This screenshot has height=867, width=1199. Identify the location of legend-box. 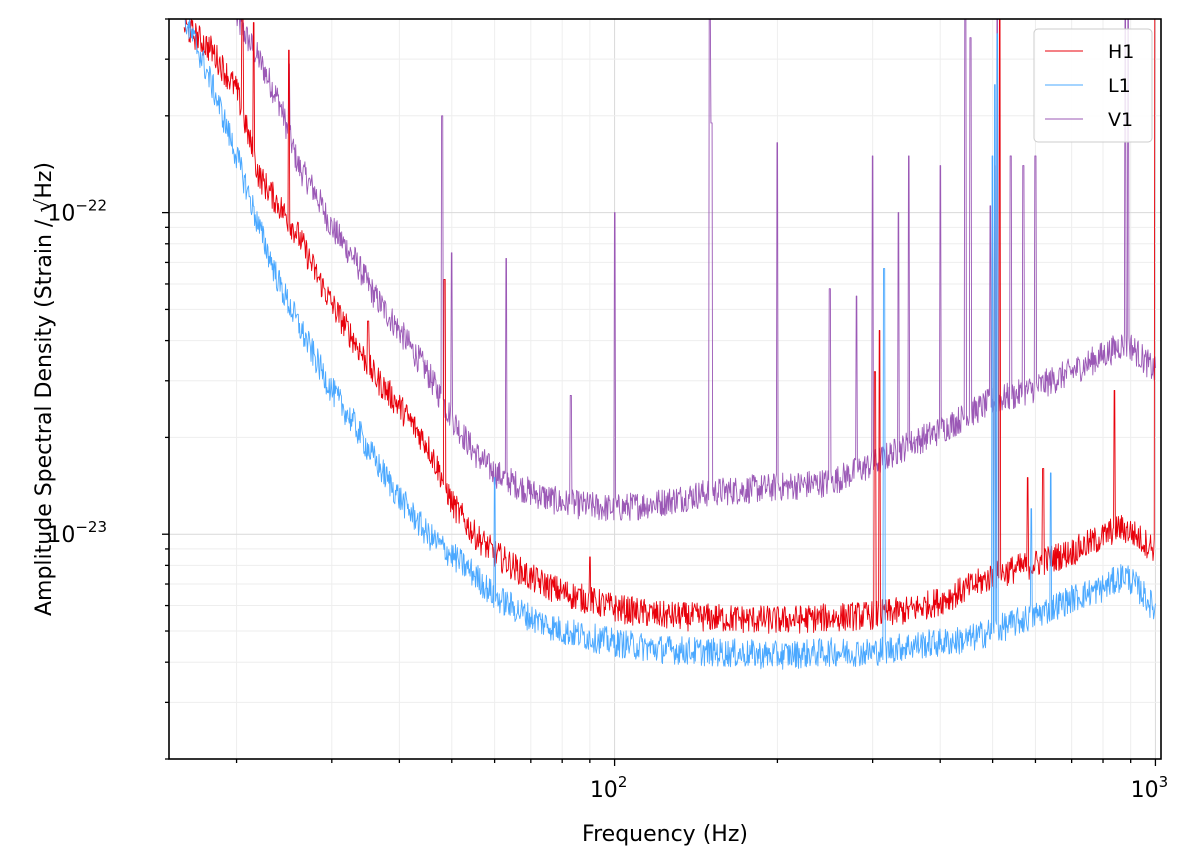
(1093, 85).